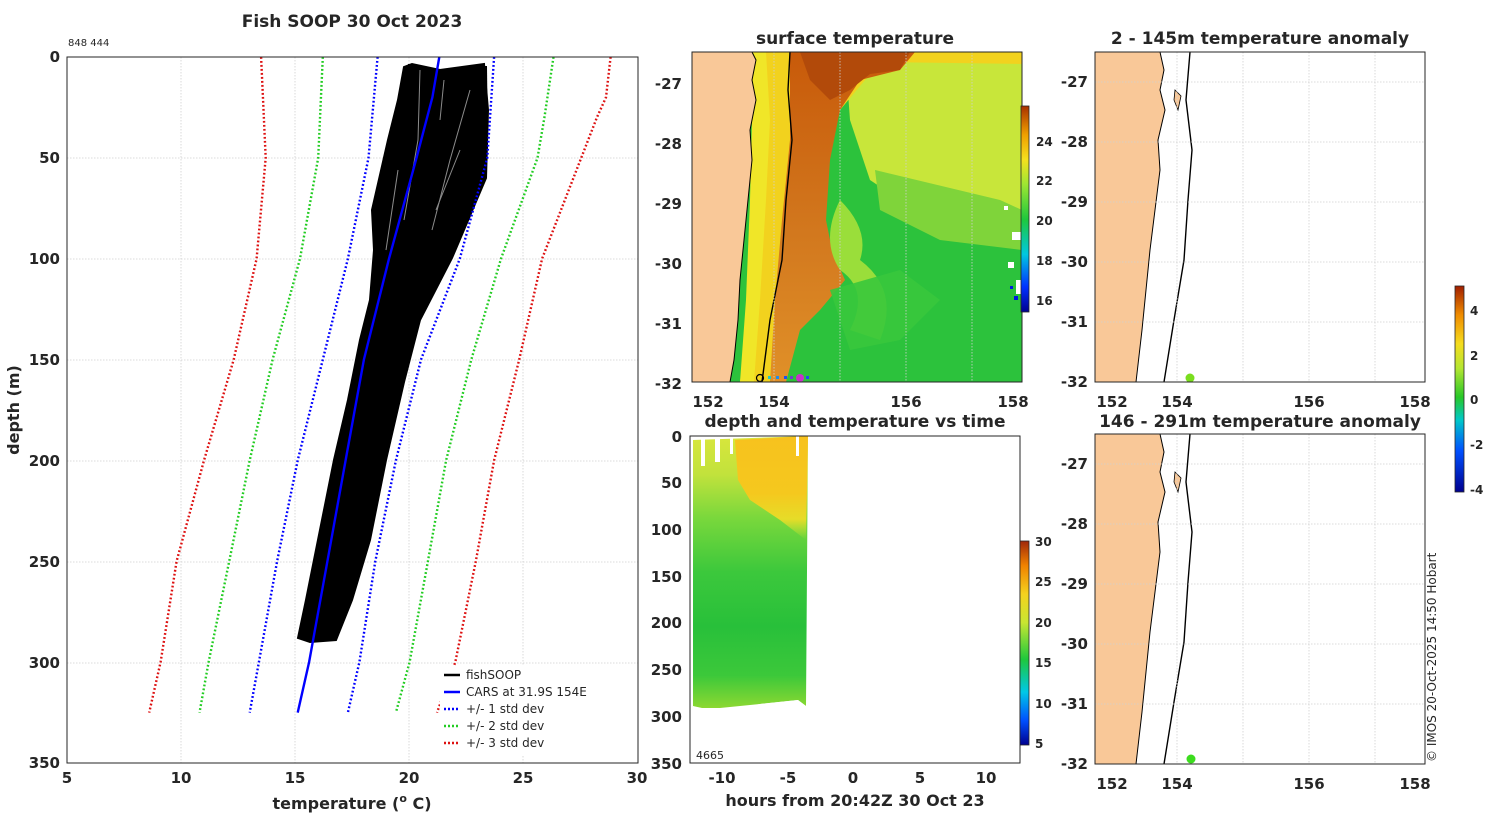 The width and height of the screenshot is (1500, 820). I want to click on anom1-ytick: -28, so click(1074, 142).